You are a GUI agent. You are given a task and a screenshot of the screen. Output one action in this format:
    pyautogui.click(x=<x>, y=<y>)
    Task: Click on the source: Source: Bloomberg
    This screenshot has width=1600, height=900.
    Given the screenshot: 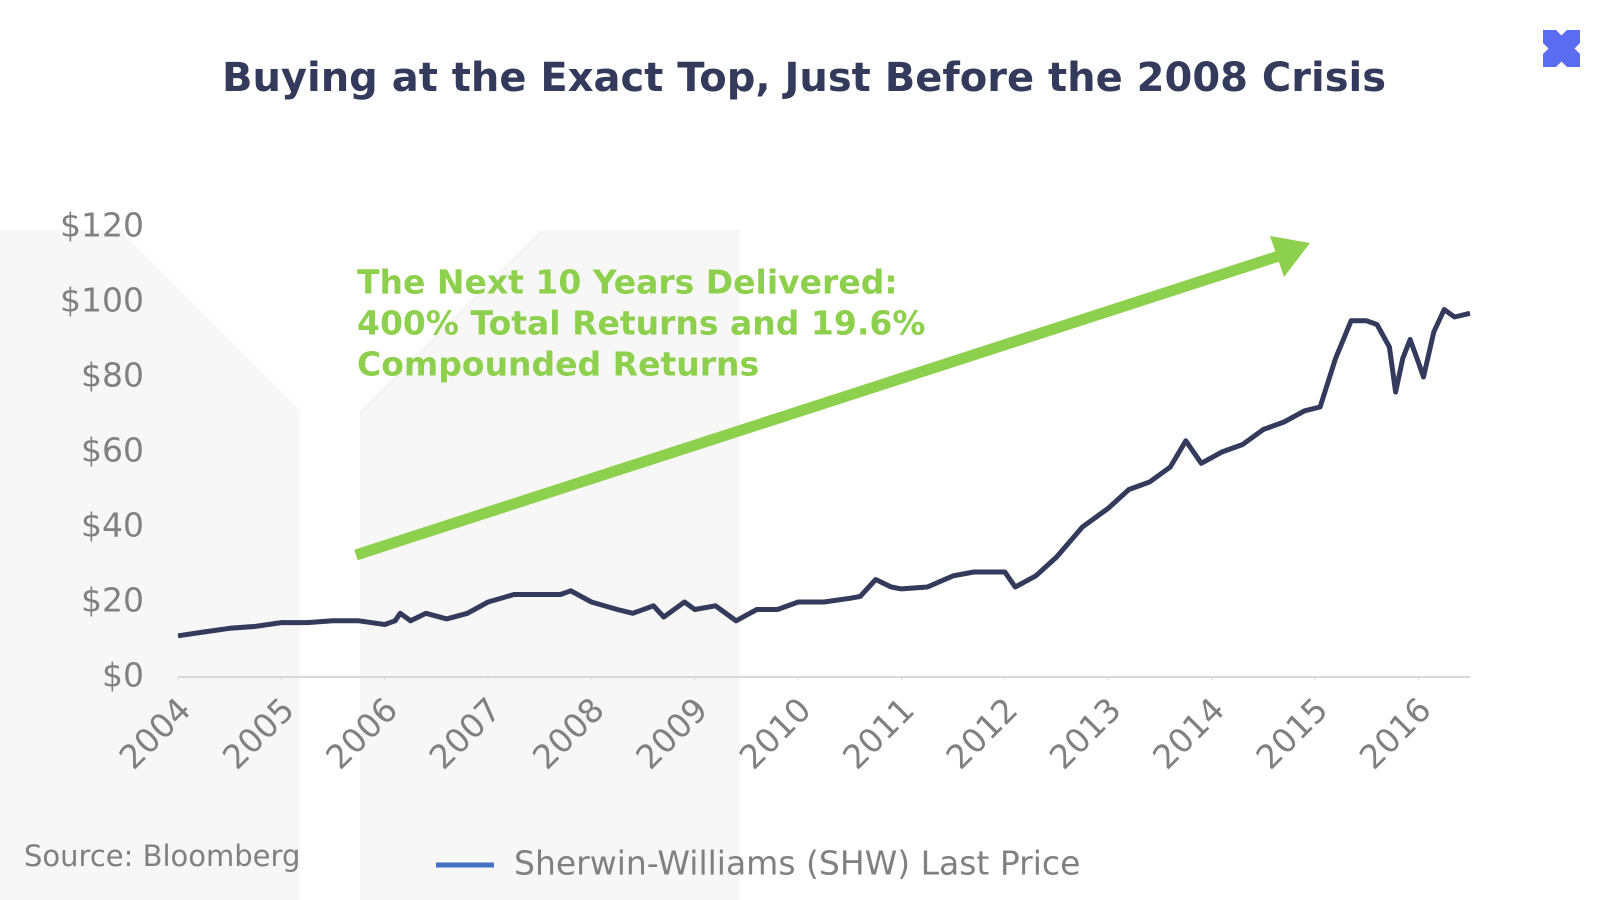 What is the action you would take?
    pyautogui.click(x=162, y=856)
    